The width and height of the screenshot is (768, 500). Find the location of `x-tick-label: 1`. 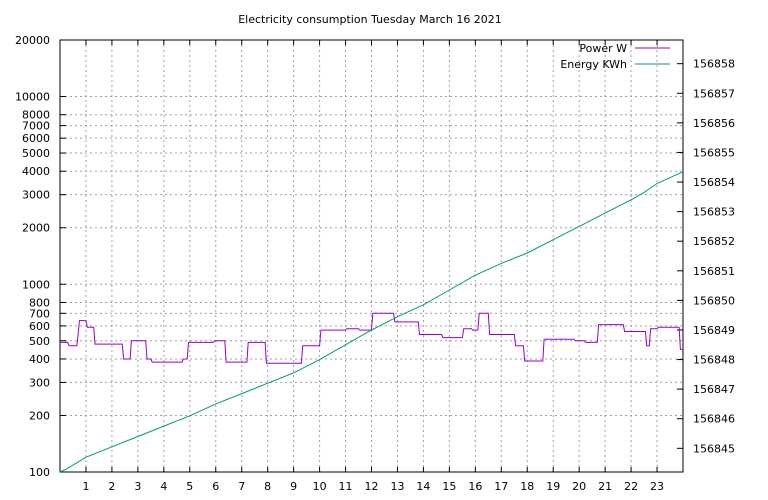

x-tick-label: 1 is located at coordinates (85, 486).